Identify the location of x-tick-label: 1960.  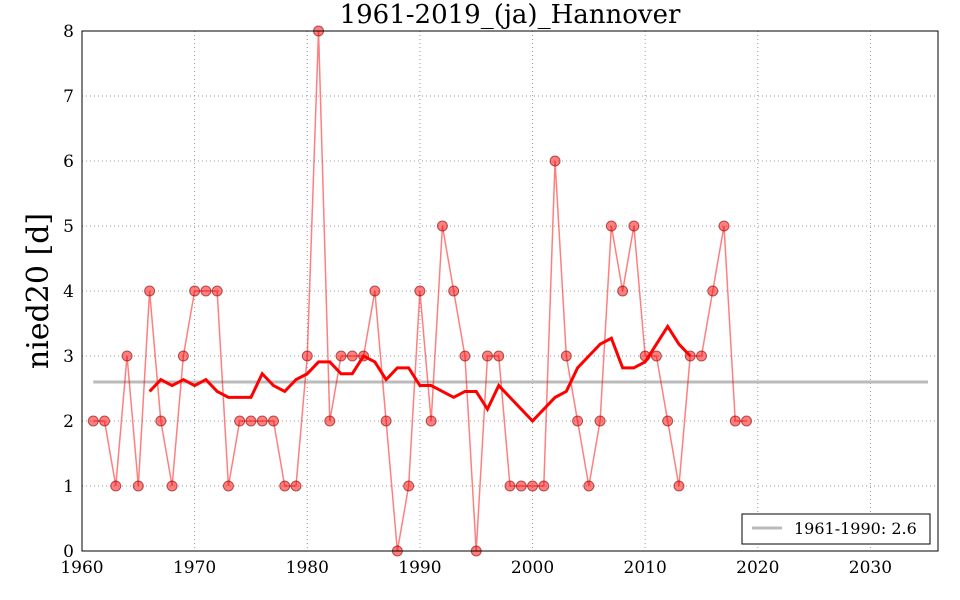
(81, 568).